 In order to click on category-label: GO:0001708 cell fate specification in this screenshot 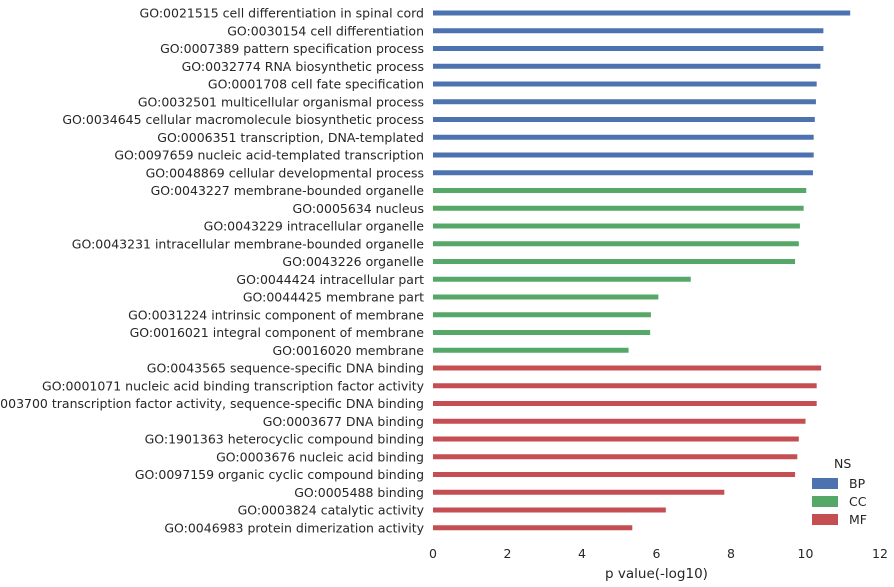, I will do `click(316, 84)`.